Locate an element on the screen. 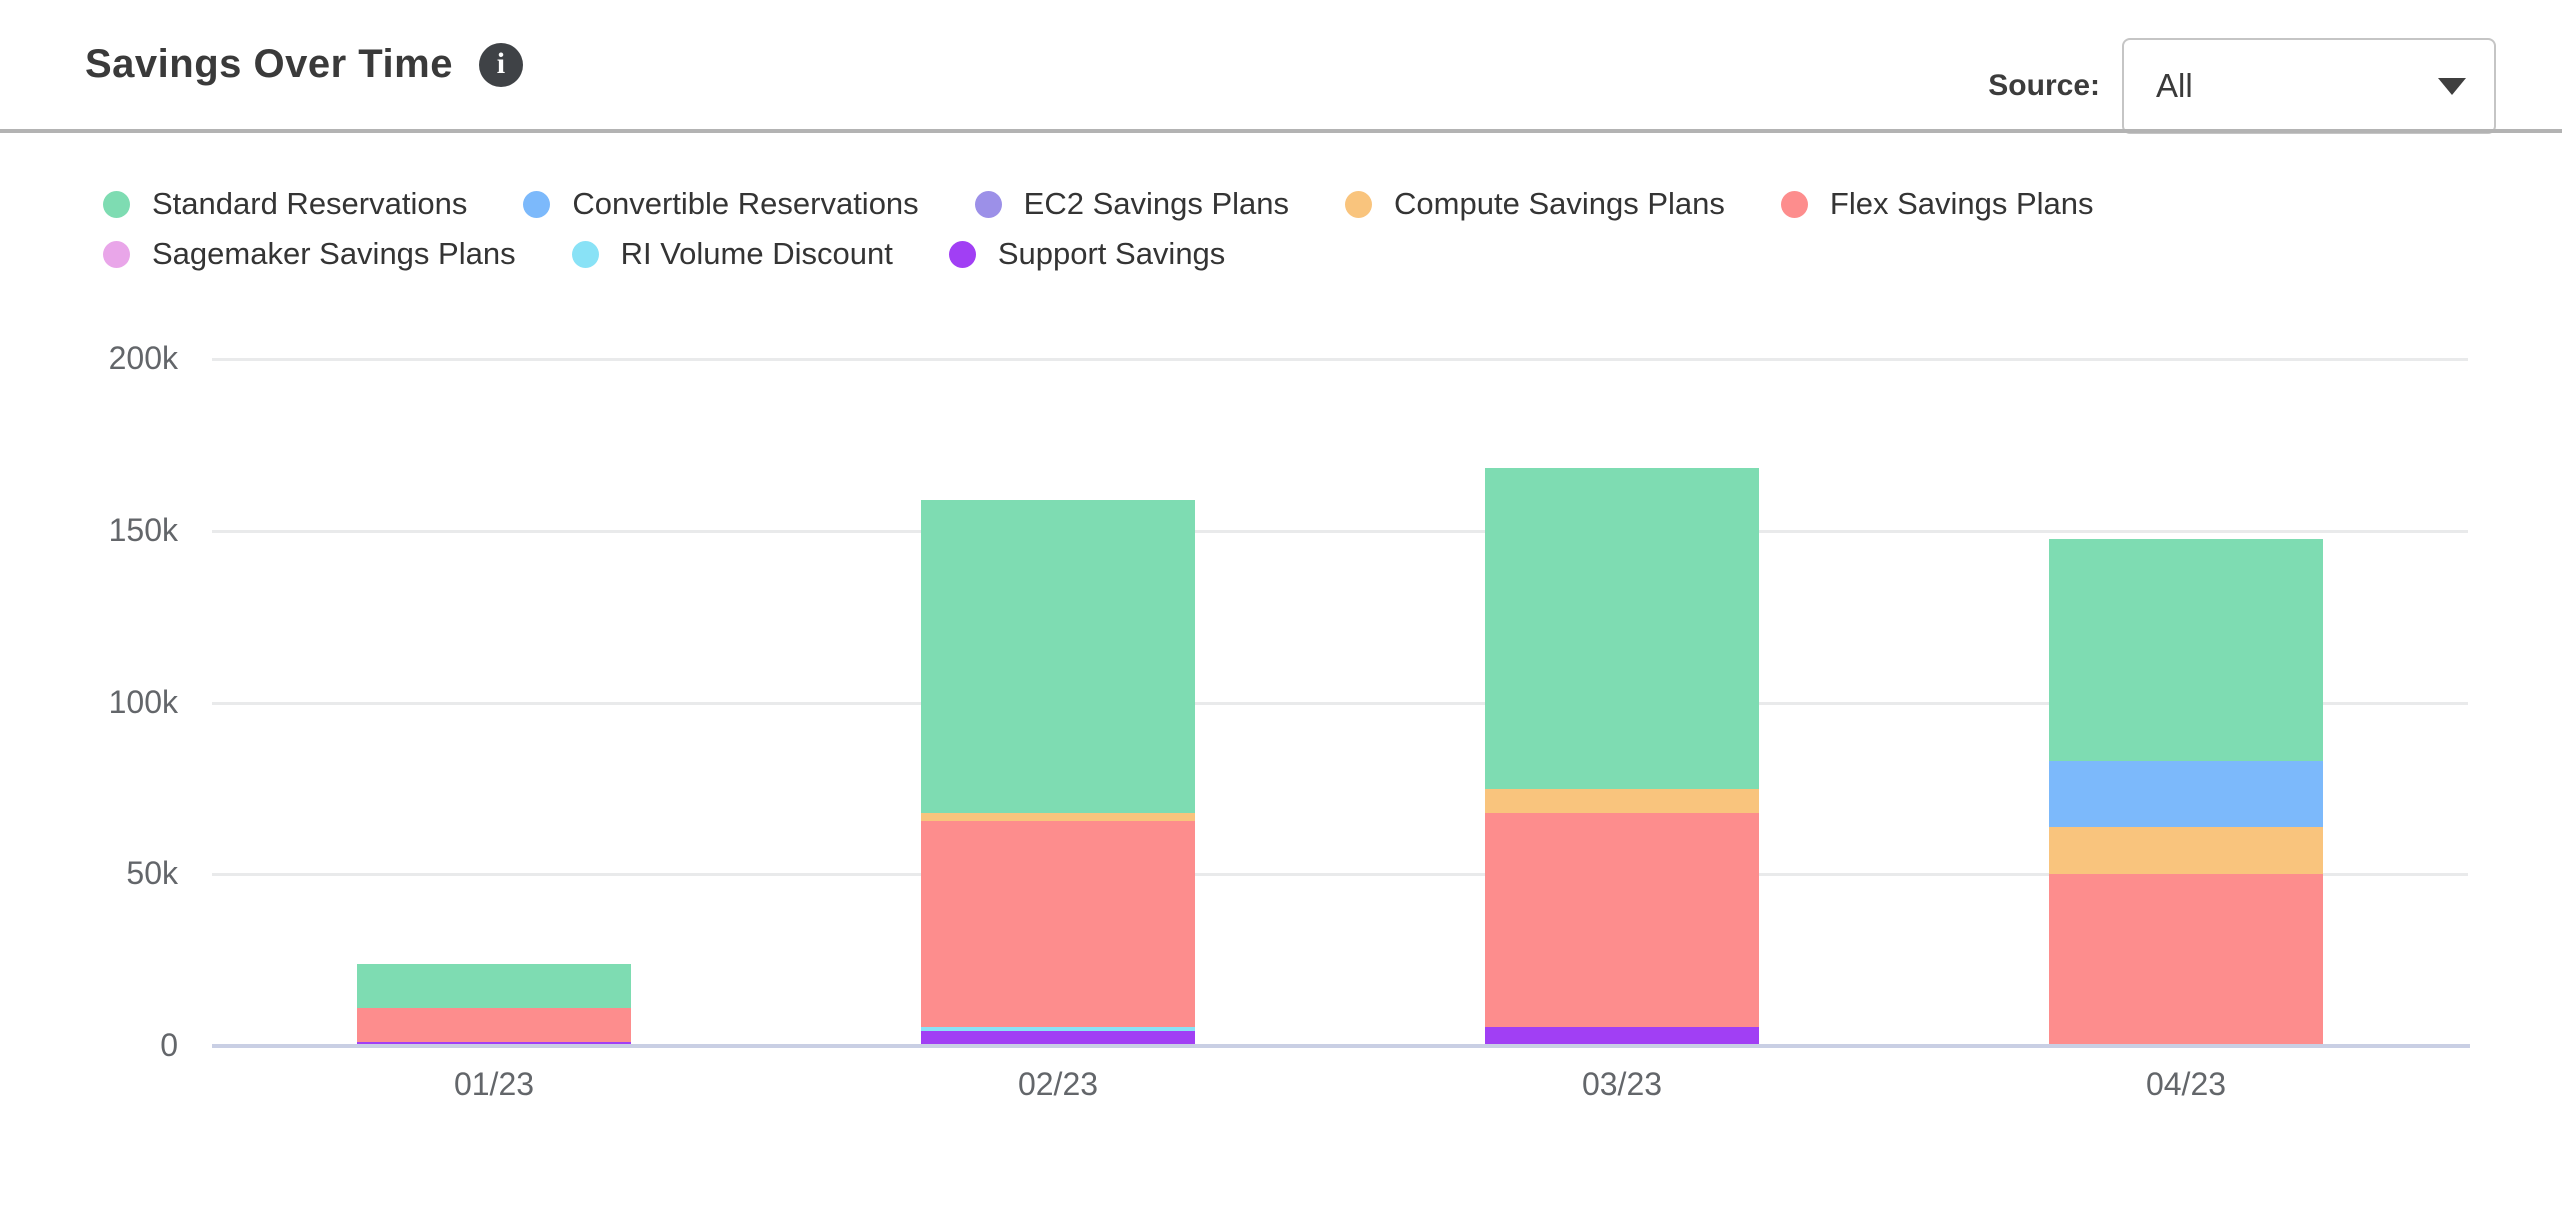 Image resolution: width=2562 pixels, height=1222 pixels. chevron-down-icon is located at coordinates (2452, 86).